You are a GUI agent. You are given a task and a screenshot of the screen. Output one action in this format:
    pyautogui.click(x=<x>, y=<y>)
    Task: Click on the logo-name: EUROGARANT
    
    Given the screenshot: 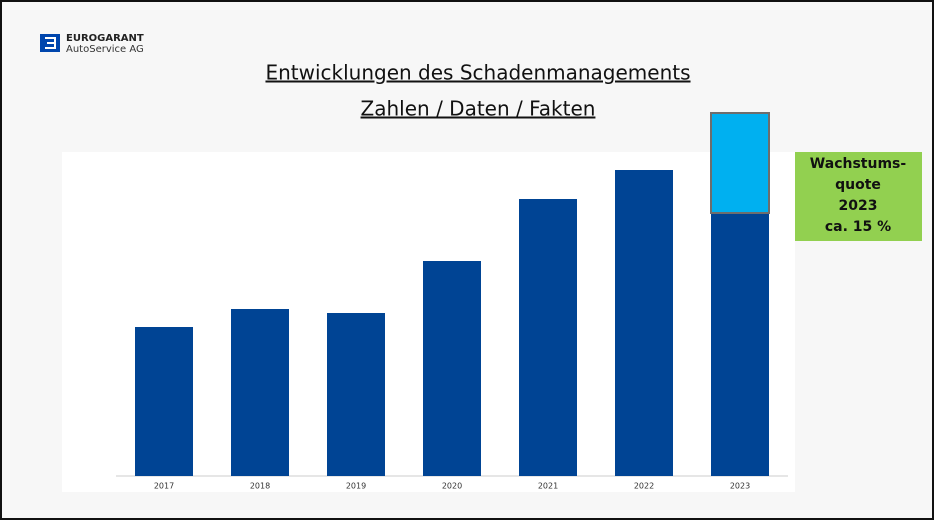 What is the action you would take?
    pyautogui.click(x=105, y=38)
    